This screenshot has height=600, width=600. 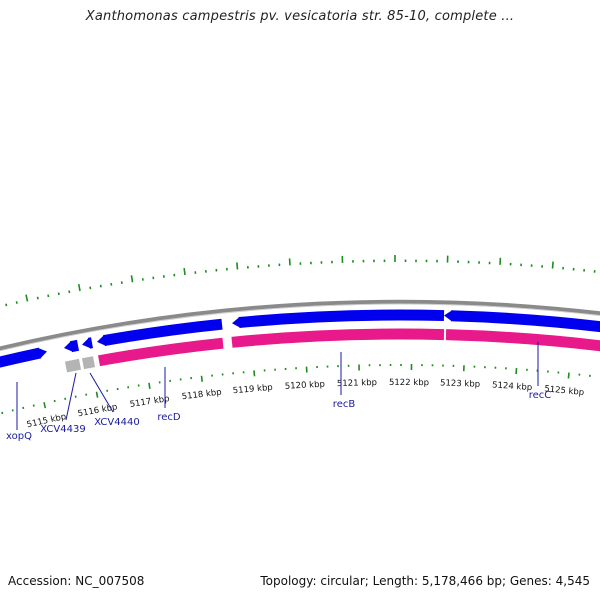 What do you see at coordinates (409, 383) in the screenshot?
I see `ruler-label: 5122 kbp` at bounding box center [409, 383].